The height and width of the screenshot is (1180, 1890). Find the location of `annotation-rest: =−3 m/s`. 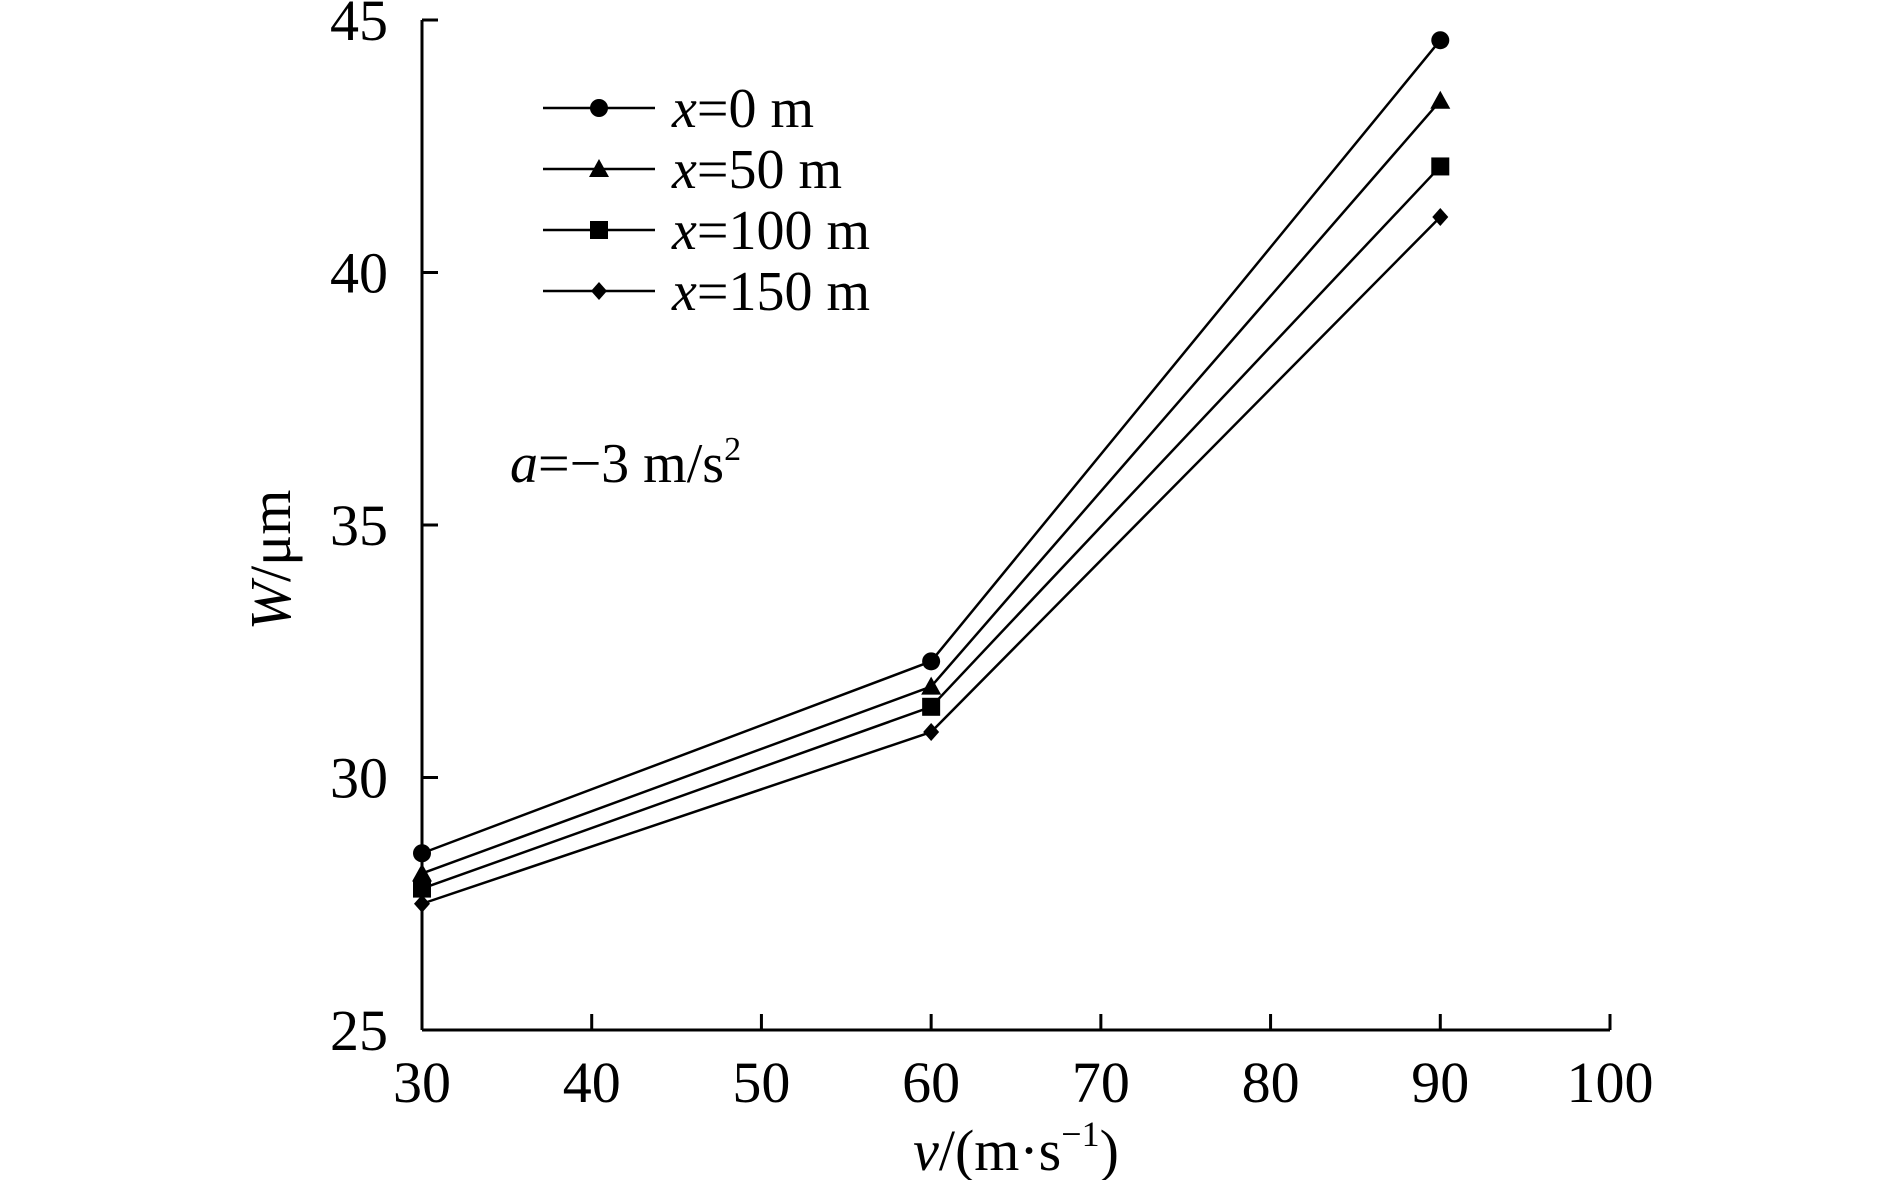

annotation-rest: =−3 m/s is located at coordinates (631, 464).